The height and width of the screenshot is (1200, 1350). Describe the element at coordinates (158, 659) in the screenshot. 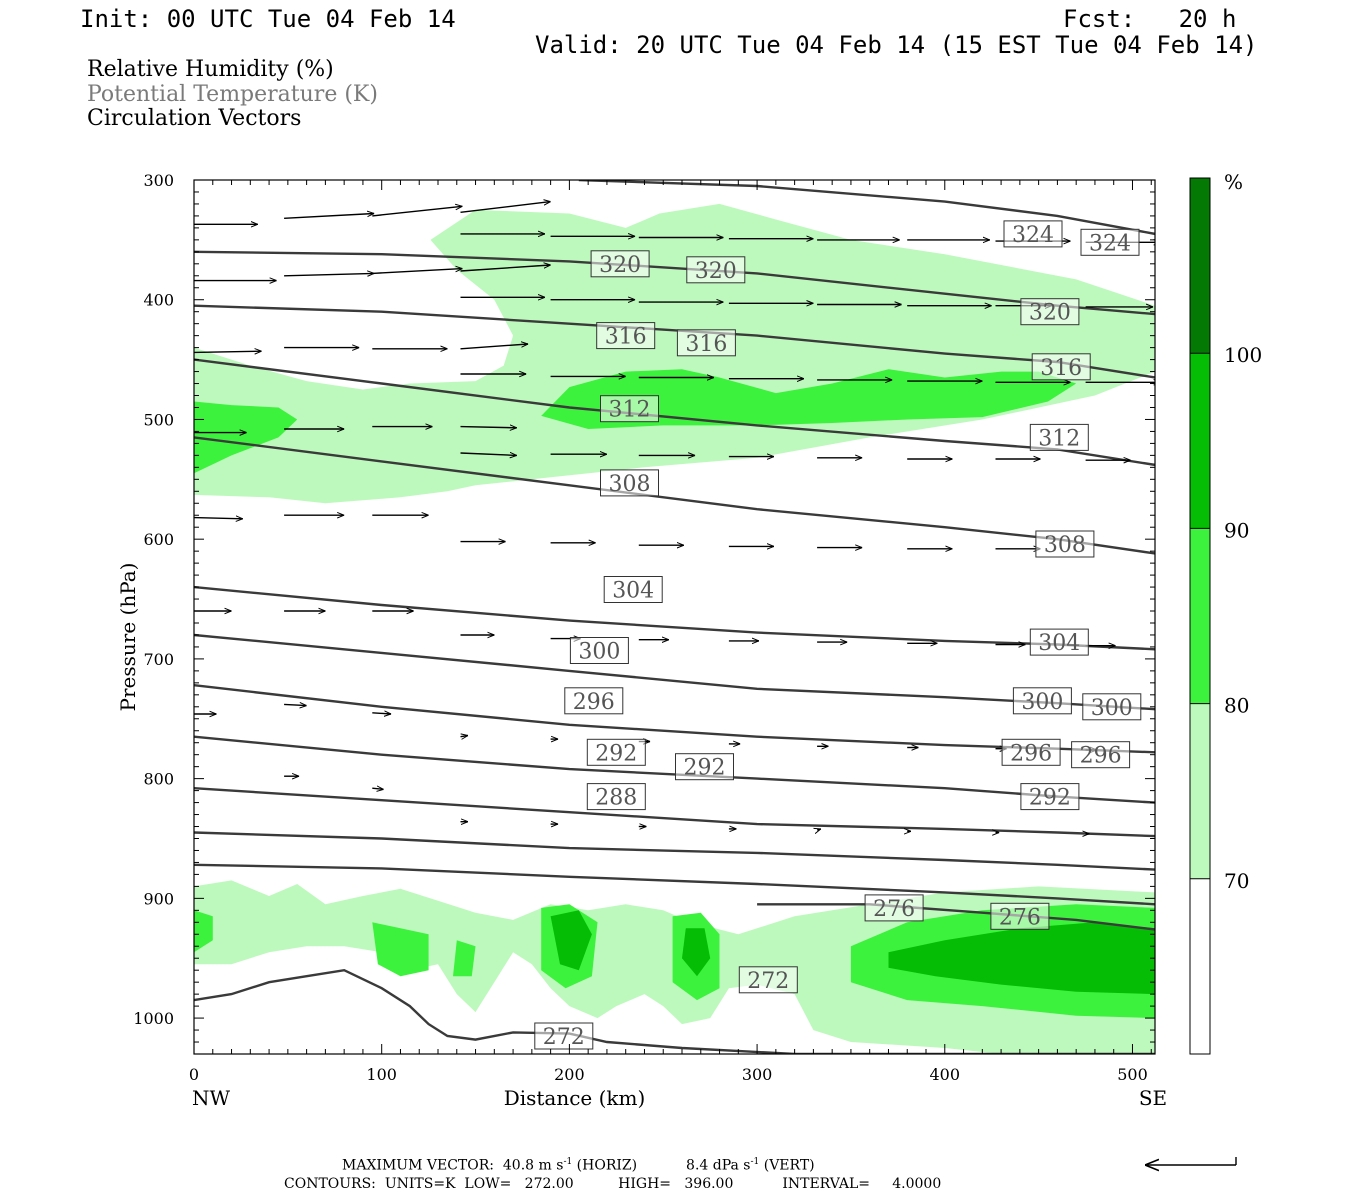

I see `y-tick-label: 700` at that location.